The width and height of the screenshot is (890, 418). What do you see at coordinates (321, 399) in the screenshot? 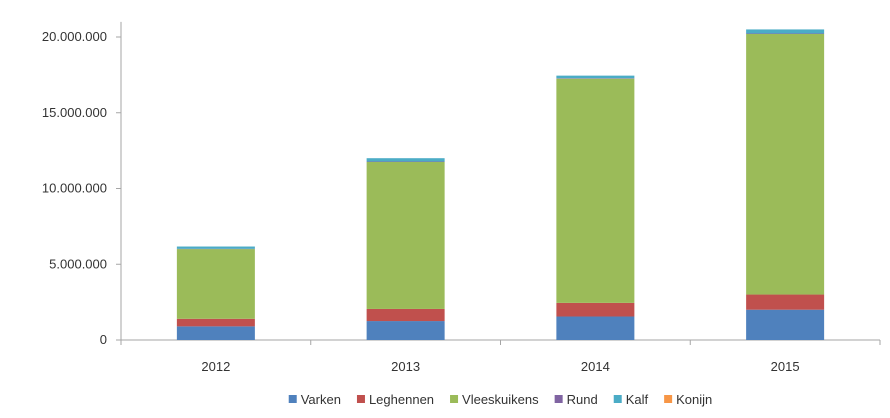
I see `legend-label: Varken` at bounding box center [321, 399].